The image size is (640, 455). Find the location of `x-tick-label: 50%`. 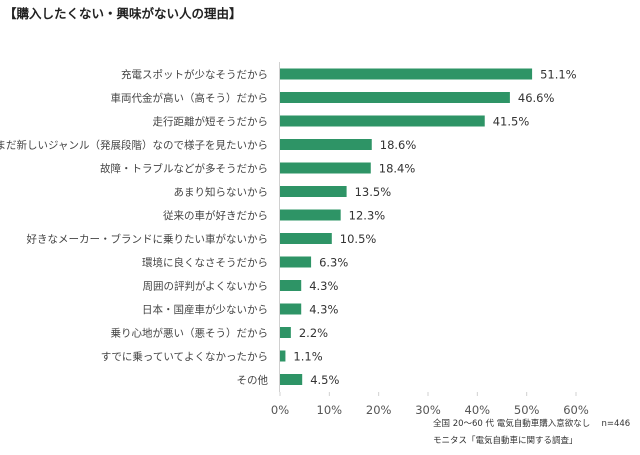

x-tick-label: 50% is located at coordinates (527, 410).